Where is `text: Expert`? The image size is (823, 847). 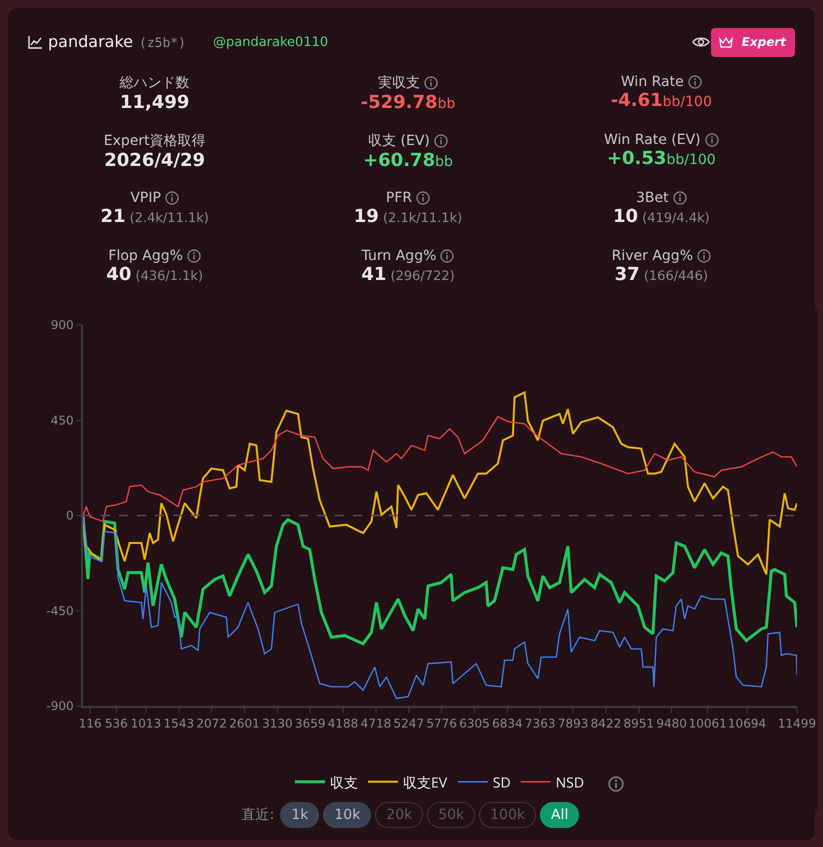 text: Expert is located at coordinates (753, 42).